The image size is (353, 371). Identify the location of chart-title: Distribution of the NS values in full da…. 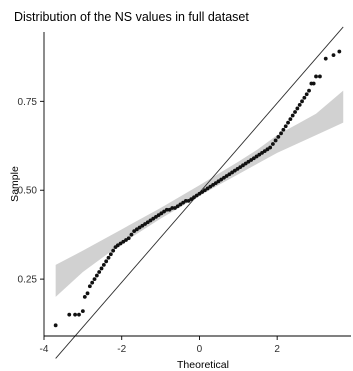
(131, 17).